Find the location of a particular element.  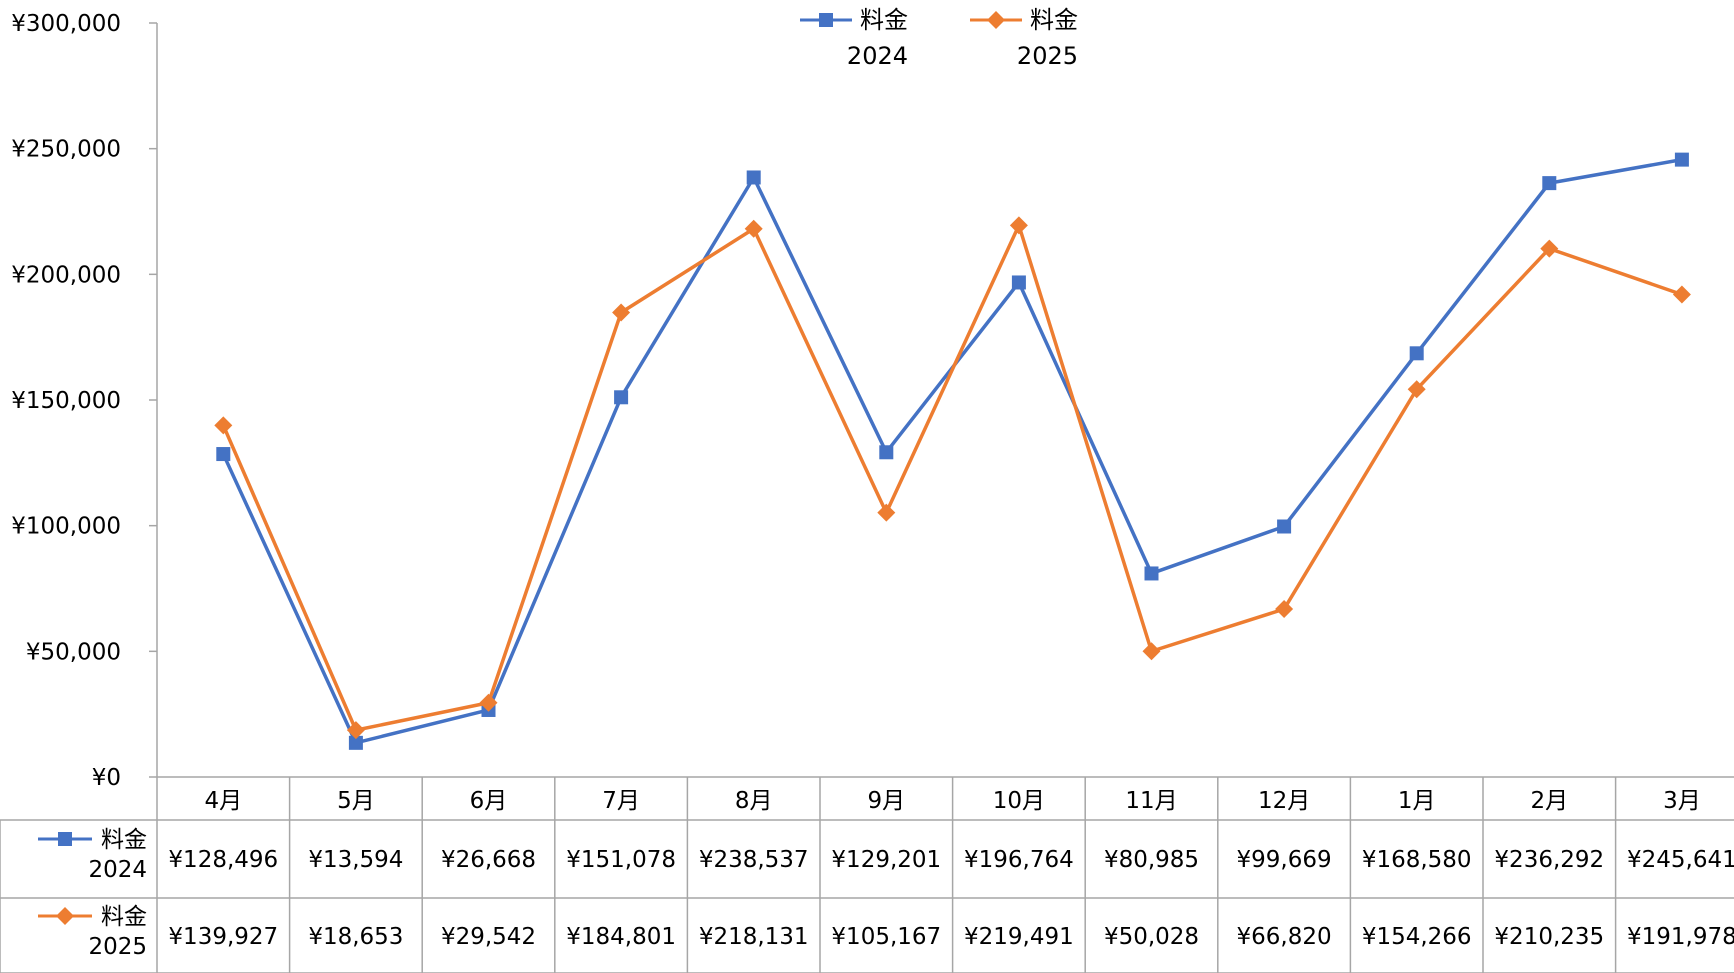

table-value-cell: ¥184,801 is located at coordinates (621, 937).